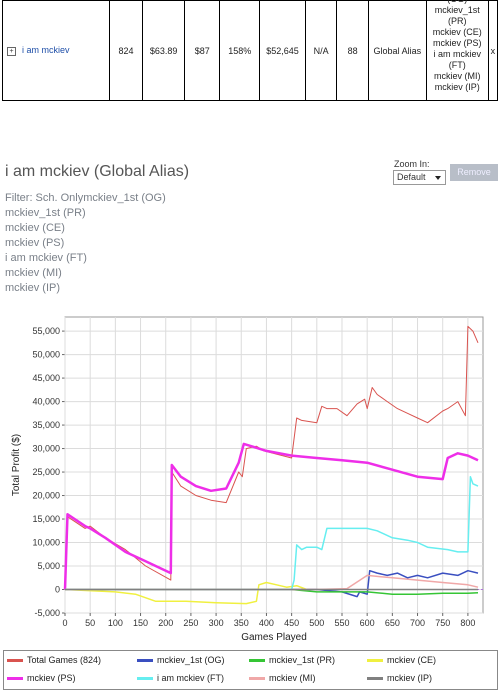  I want to click on y-tick-label: 55,000, so click(46, 331).